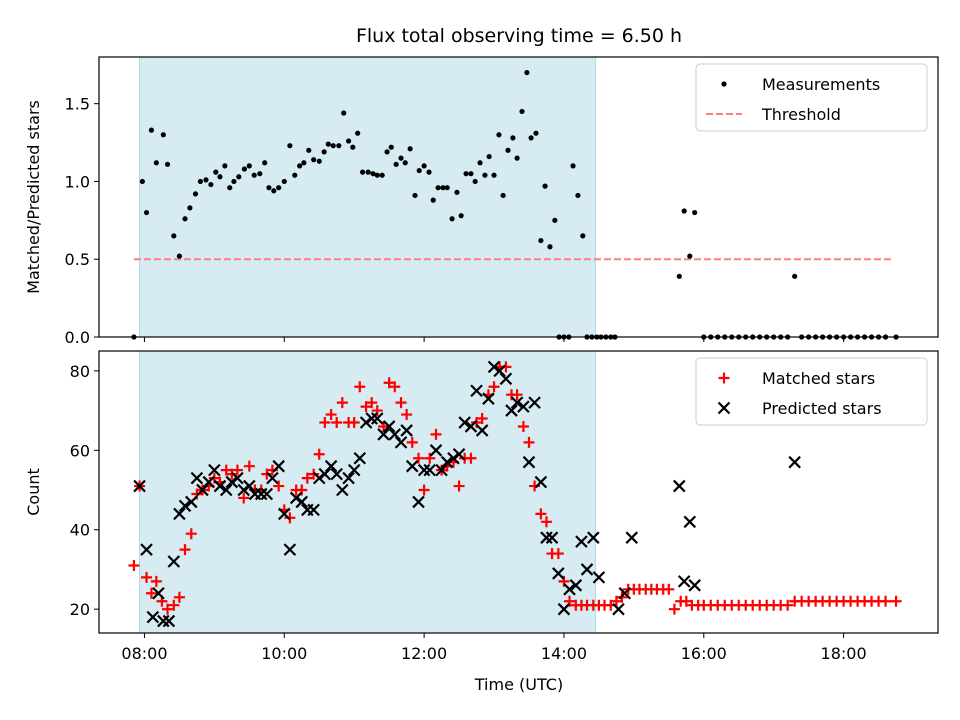 This screenshot has height=720, width=960. What do you see at coordinates (821, 84) in the screenshot?
I see `legend-label: Measurements` at bounding box center [821, 84].